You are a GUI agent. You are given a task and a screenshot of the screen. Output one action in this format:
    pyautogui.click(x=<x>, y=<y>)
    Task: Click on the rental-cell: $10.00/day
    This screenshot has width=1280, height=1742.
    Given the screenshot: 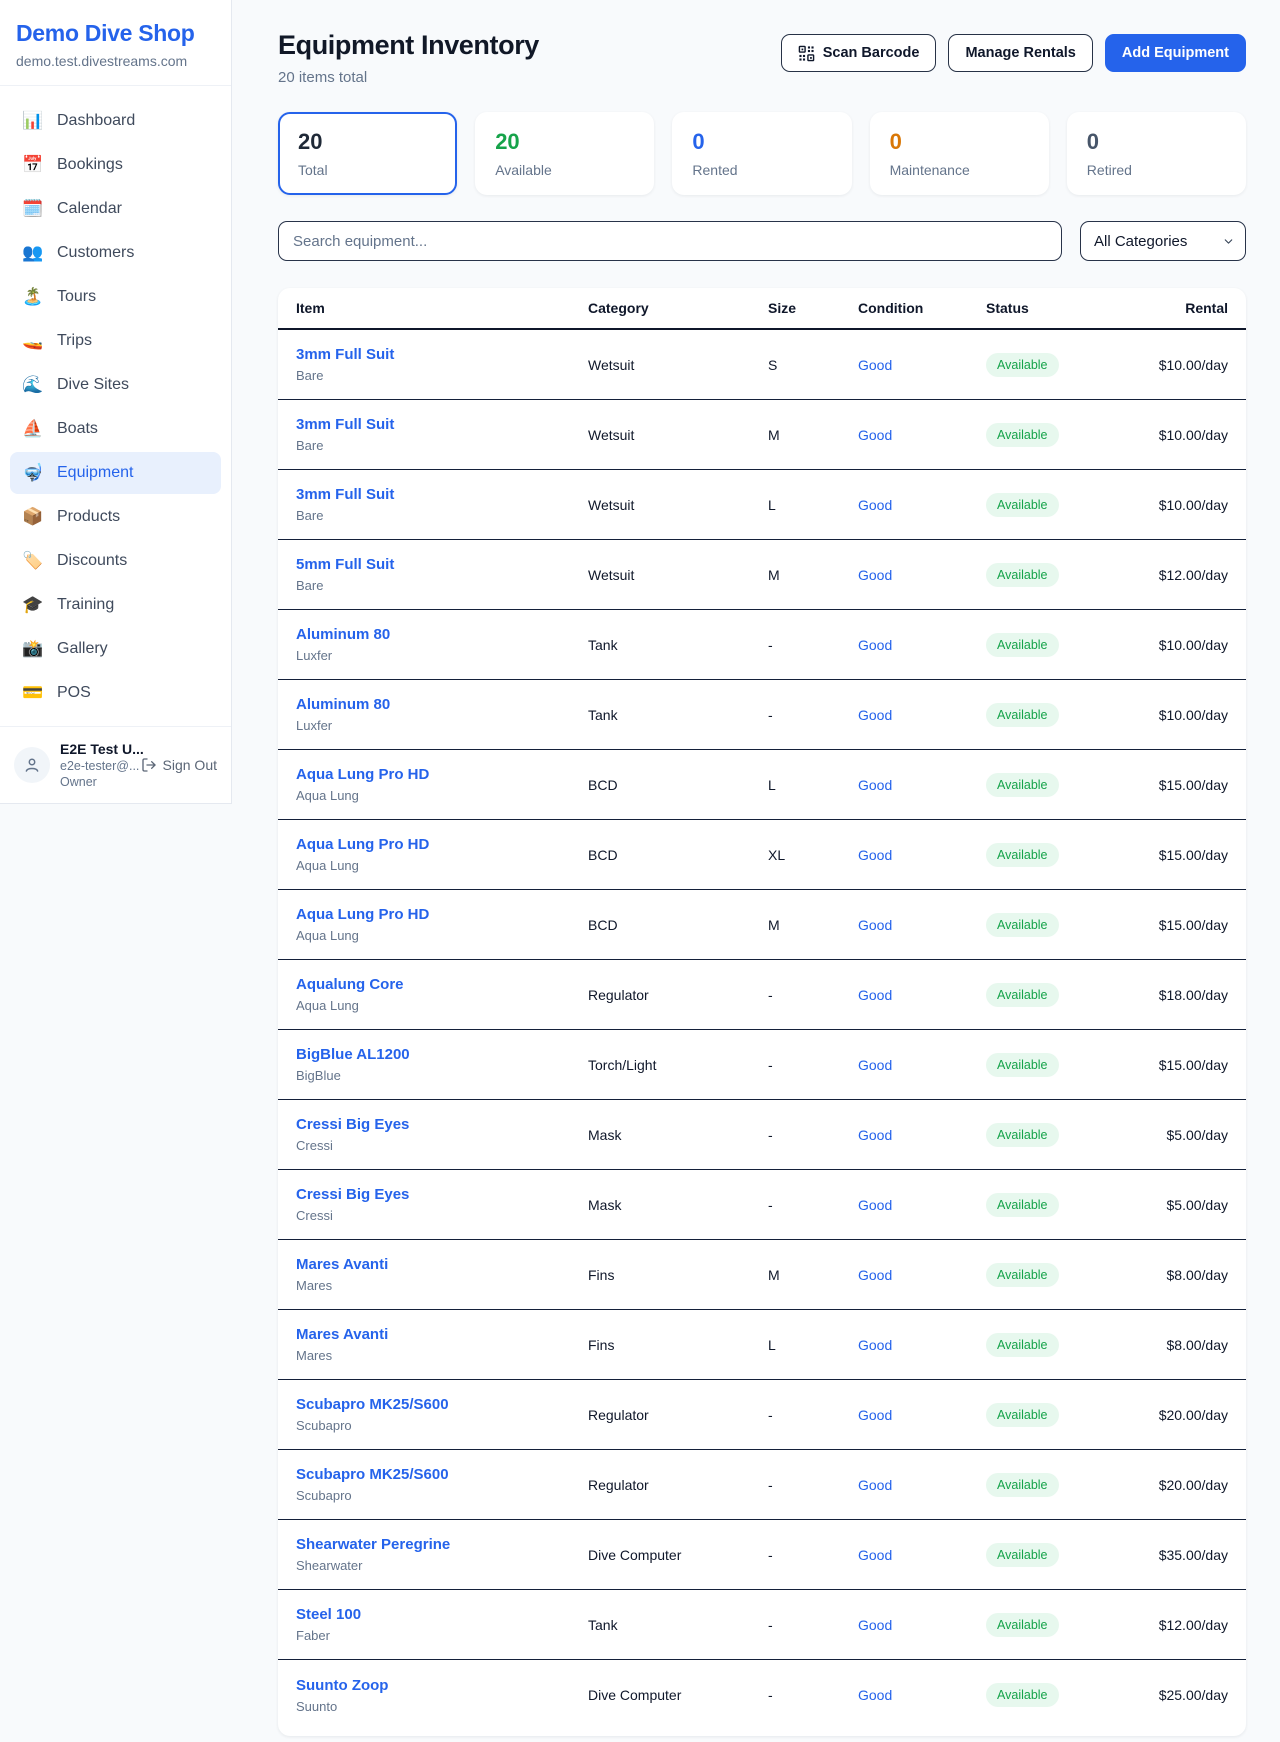 What is the action you would take?
    pyautogui.click(x=1193, y=644)
    